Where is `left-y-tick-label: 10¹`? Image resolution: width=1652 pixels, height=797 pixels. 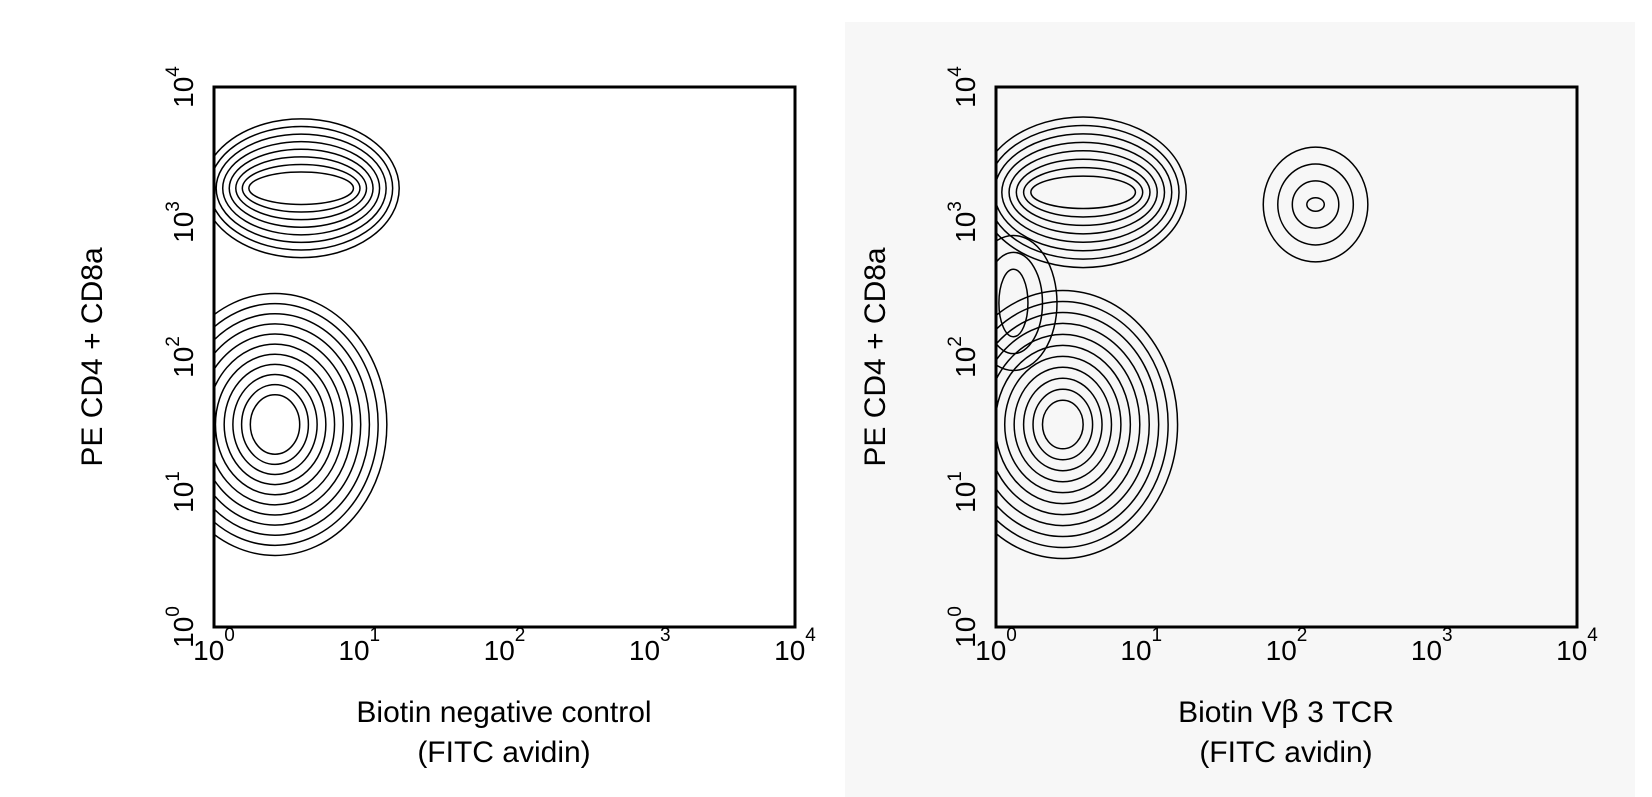 left-y-tick-label: 10¹ is located at coordinates (181, 492).